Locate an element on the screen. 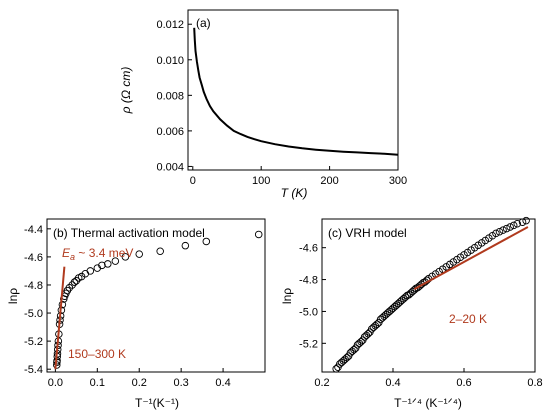 This screenshot has height=420, width=550. panel-a-resistivity-curve is located at coordinates (296, 91).